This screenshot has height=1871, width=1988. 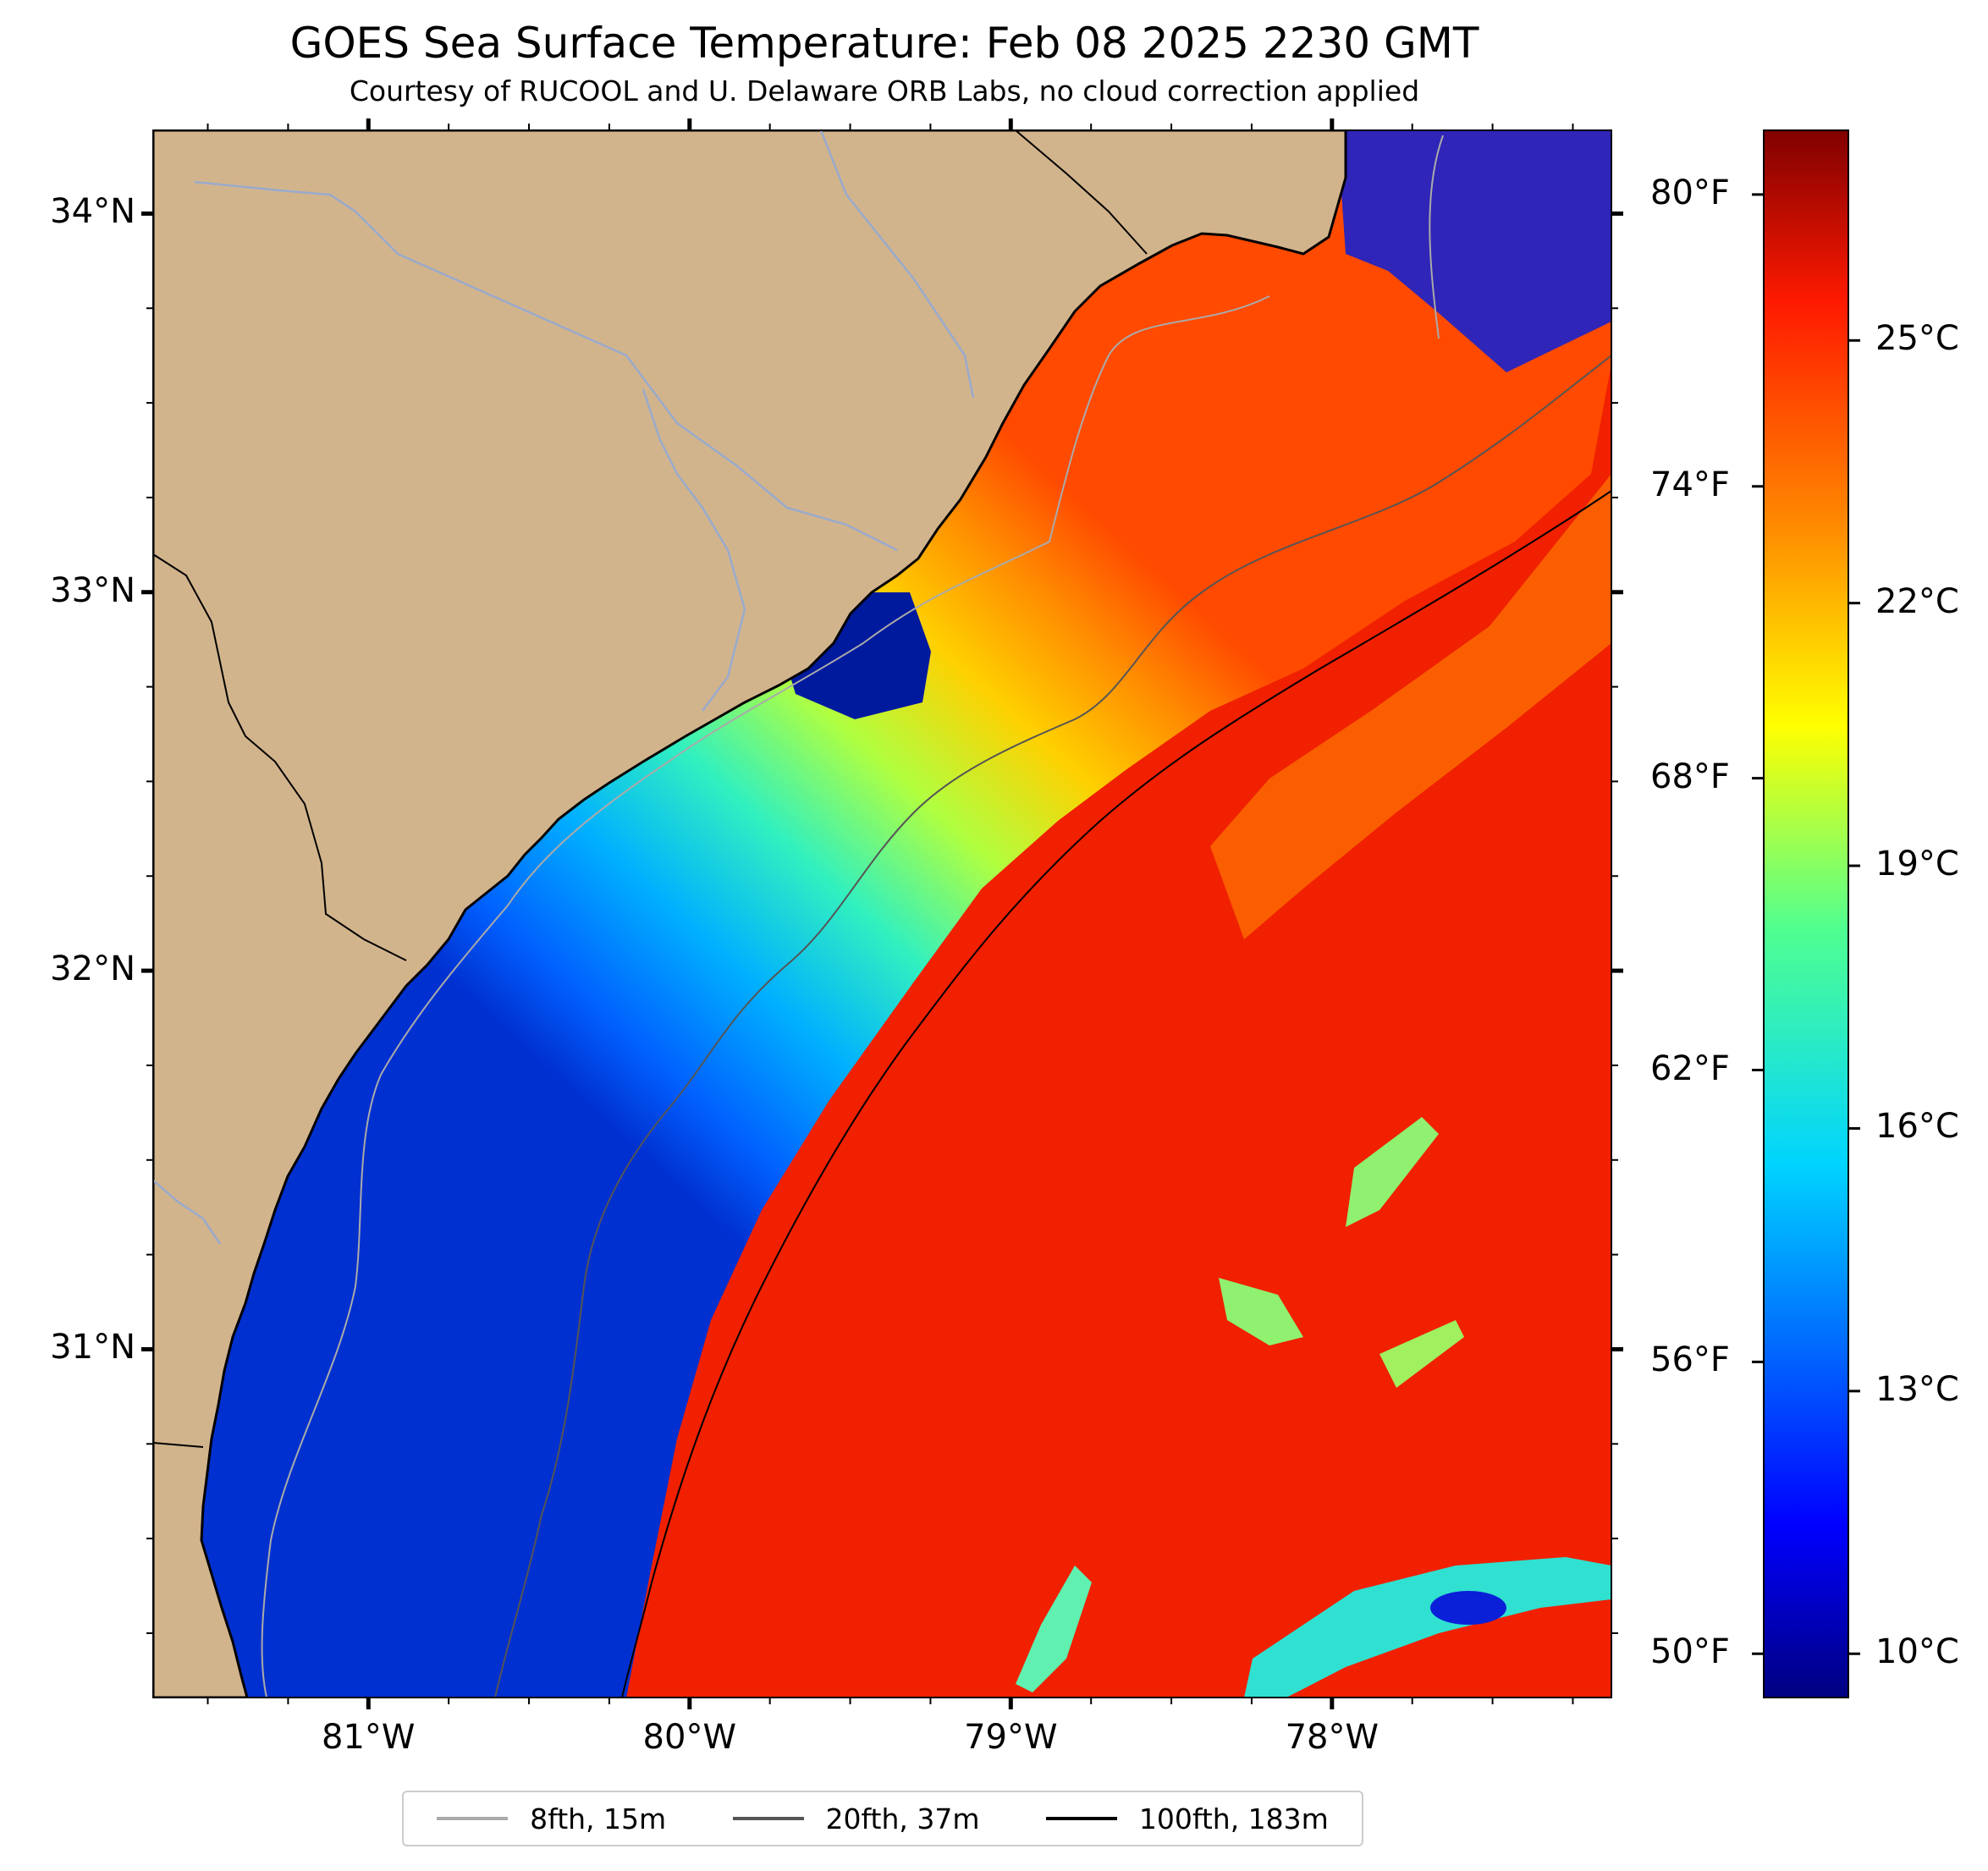 I want to click on river-south, so click(x=187, y=1212).